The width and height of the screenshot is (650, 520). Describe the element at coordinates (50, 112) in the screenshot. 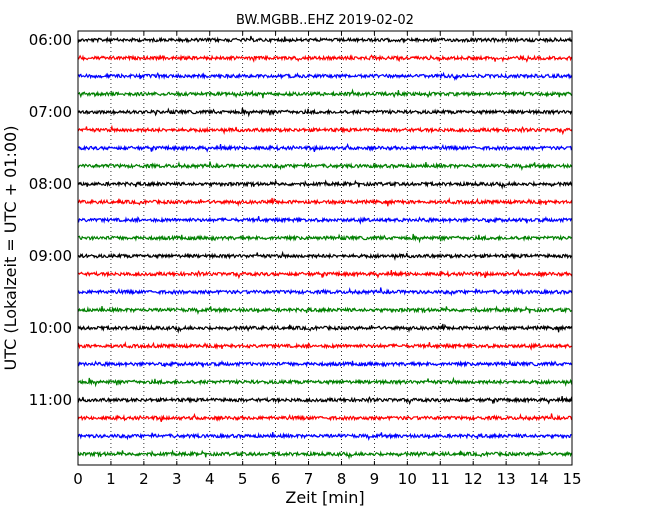

I see `y-tick-label: 07:00` at that location.